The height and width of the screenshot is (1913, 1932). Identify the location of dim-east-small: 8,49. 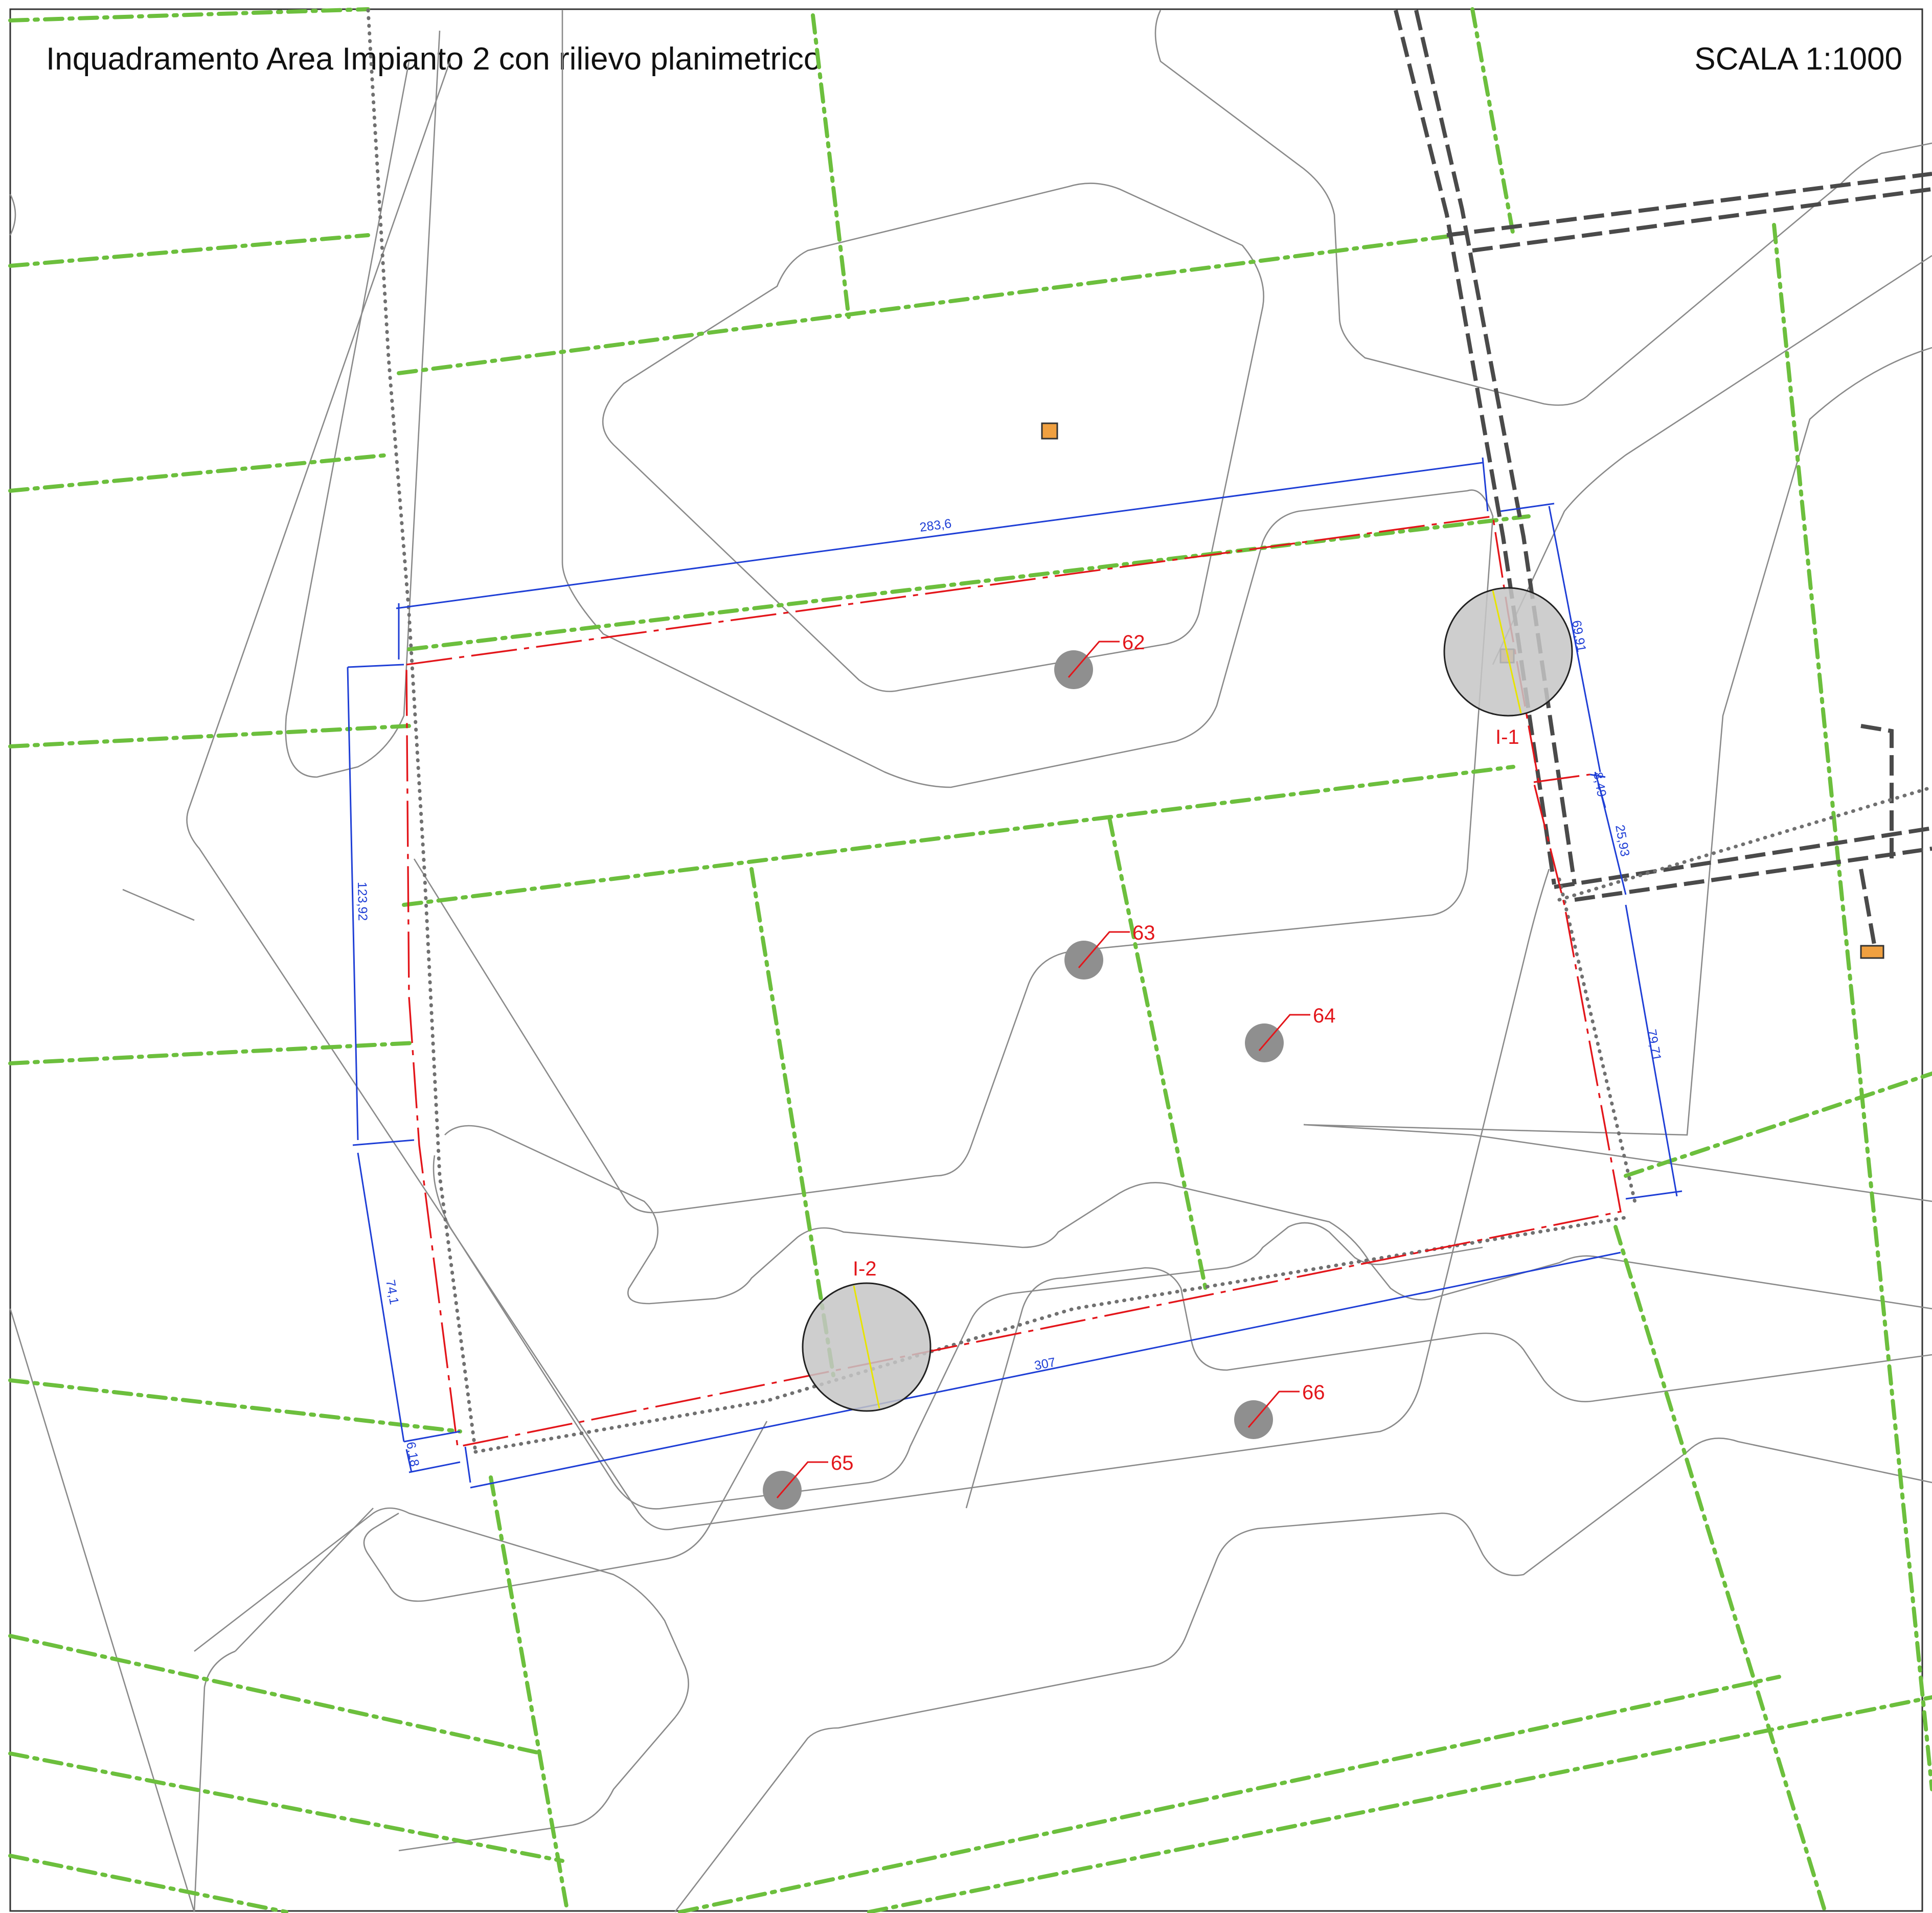
(1599, 785).